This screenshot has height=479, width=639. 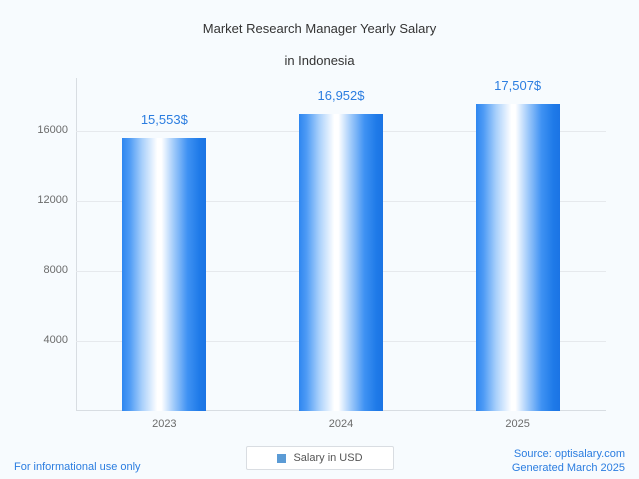 What do you see at coordinates (569, 454) in the screenshot?
I see `footer-source: Source: optisalary.com` at bounding box center [569, 454].